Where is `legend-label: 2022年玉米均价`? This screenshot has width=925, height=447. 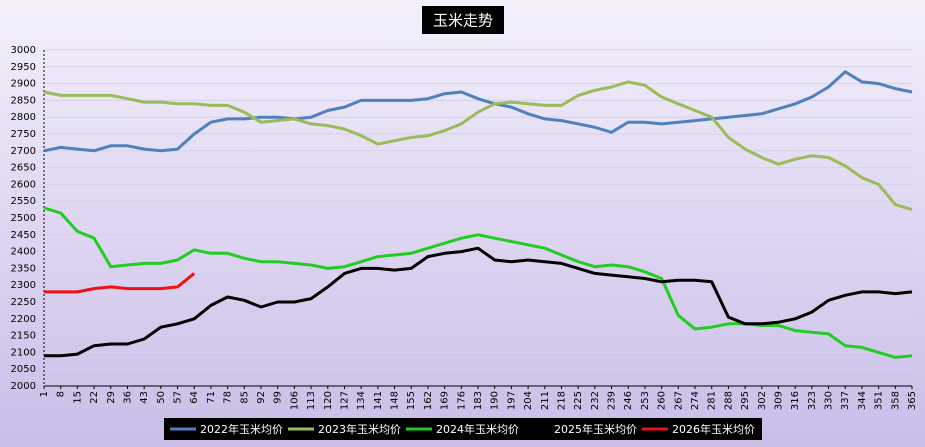
legend-label: 2022年玉米均价 is located at coordinates (241, 429).